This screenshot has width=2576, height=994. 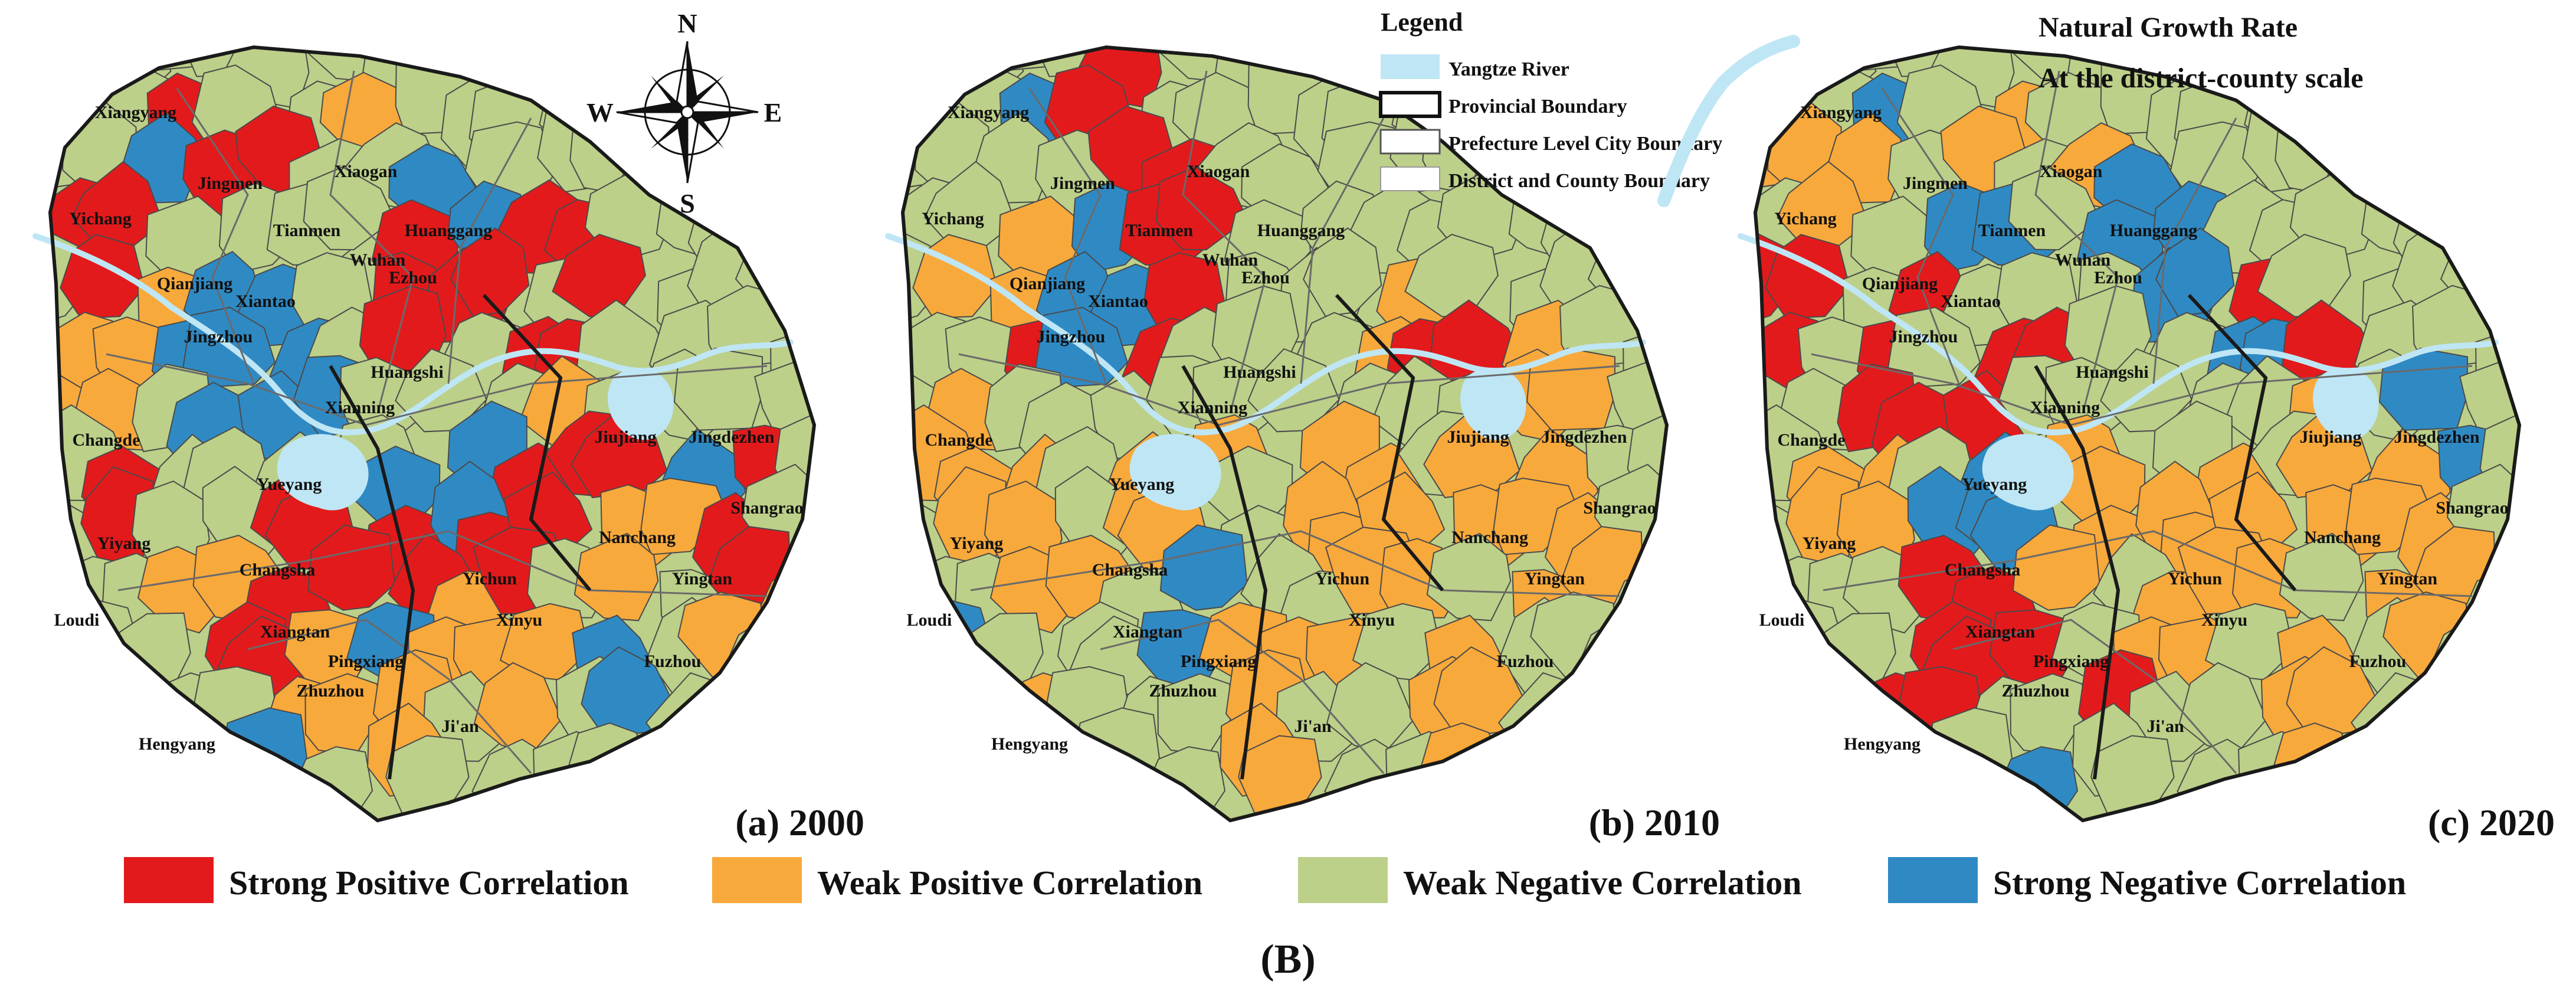 What do you see at coordinates (1602, 883) in the screenshot?
I see `class-label-weak-negative: Weak Negative Correlation` at bounding box center [1602, 883].